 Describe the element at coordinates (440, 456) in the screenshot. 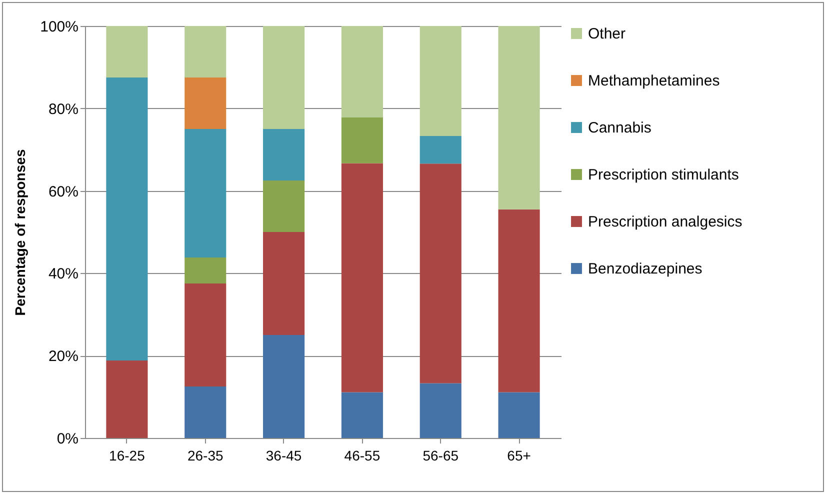

I see `x-tick-label: 56-65` at that location.